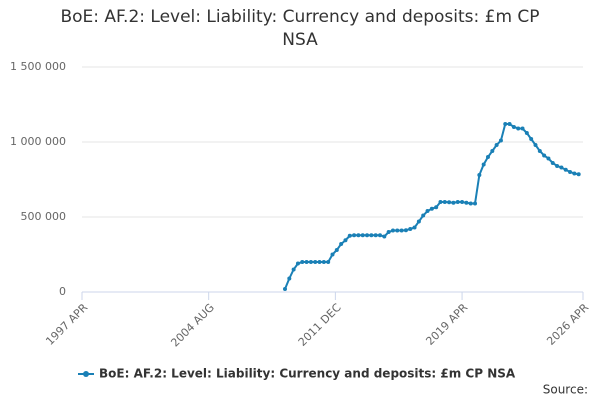  I want to click on y-tick-label: 500 000, so click(44, 216).